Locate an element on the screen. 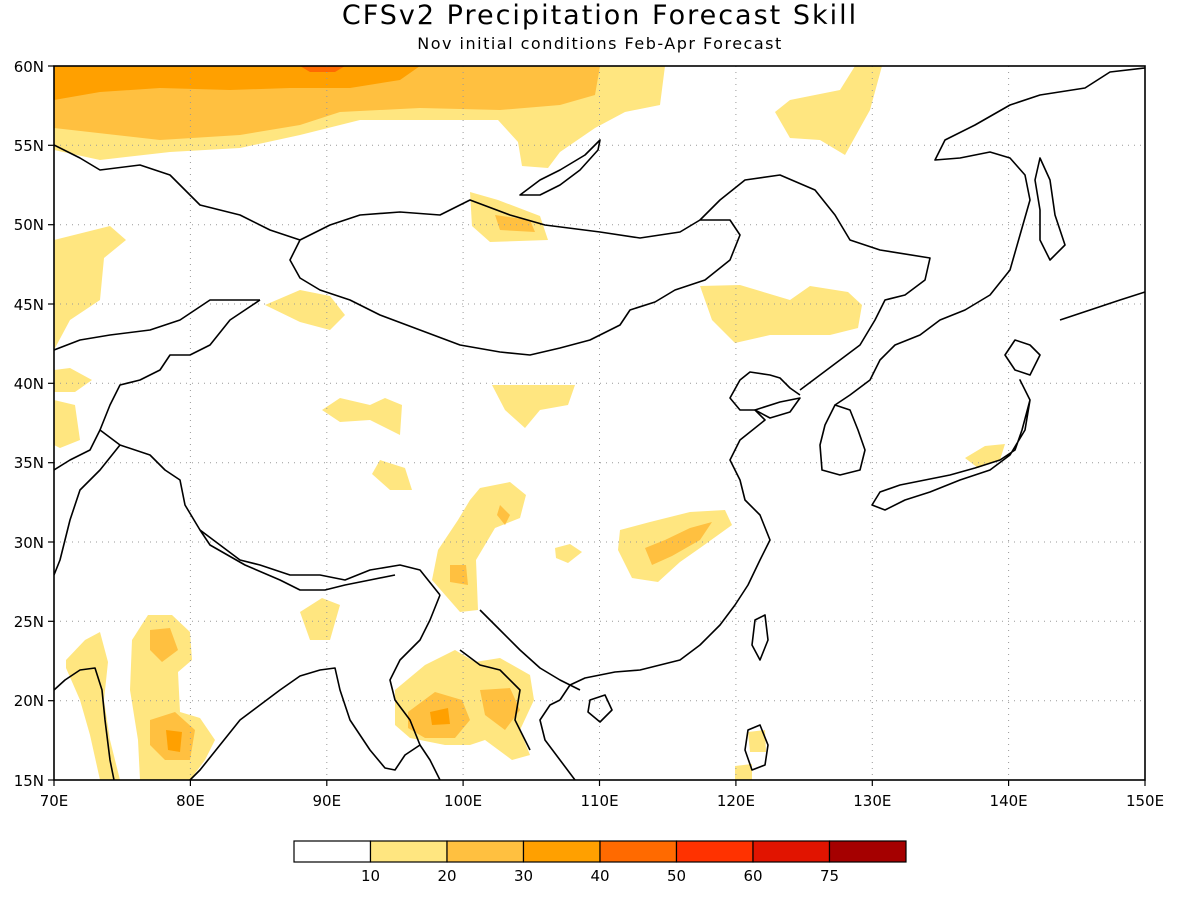  lat-label: 60N is located at coordinates (29, 67).